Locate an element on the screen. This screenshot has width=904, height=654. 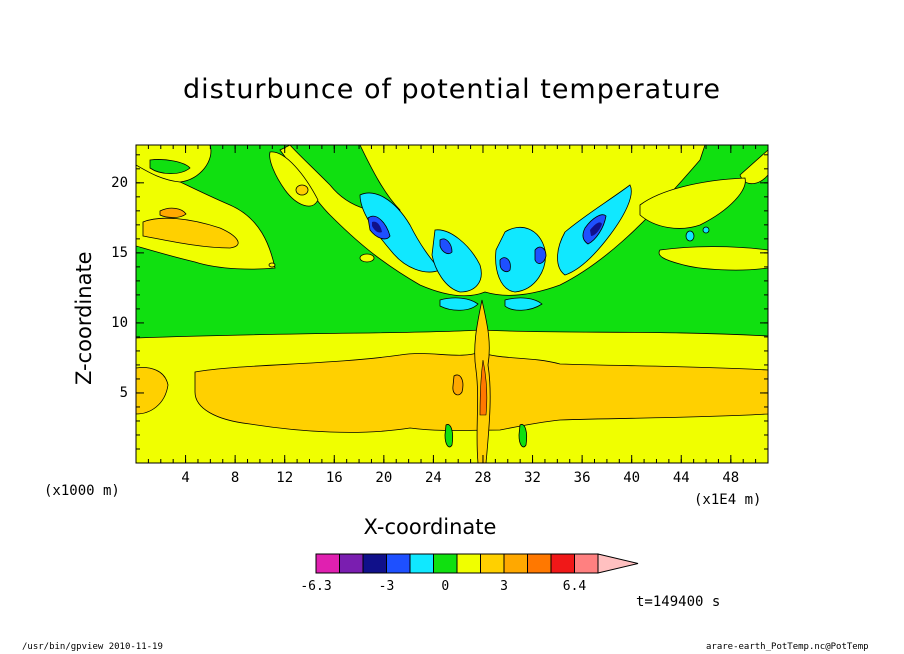
colorbar-label: 0 is located at coordinates (445, 586).